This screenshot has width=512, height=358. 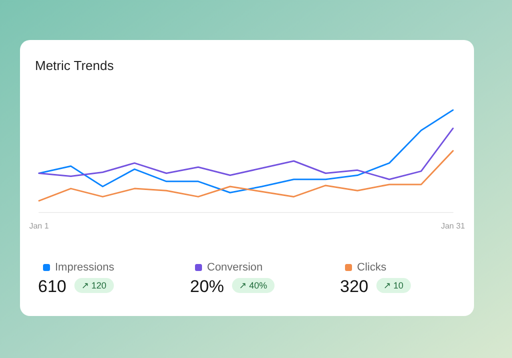 What do you see at coordinates (85, 268) in the screenshot?
I see `legend-label: Impressions` at bounding box center [85, 268].